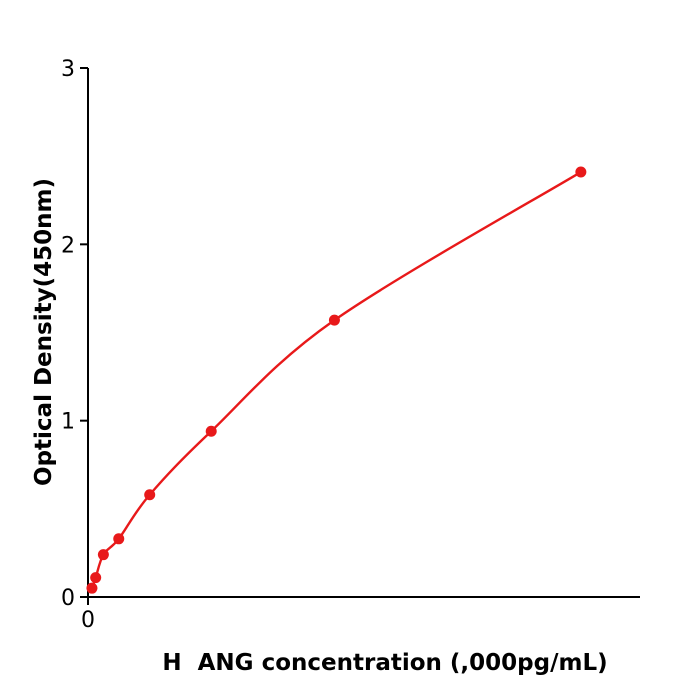  What do you see at coordinates (68, 422) in the screenshot?
I see `y-tick-label: 1` at bounding box center [68, 422].